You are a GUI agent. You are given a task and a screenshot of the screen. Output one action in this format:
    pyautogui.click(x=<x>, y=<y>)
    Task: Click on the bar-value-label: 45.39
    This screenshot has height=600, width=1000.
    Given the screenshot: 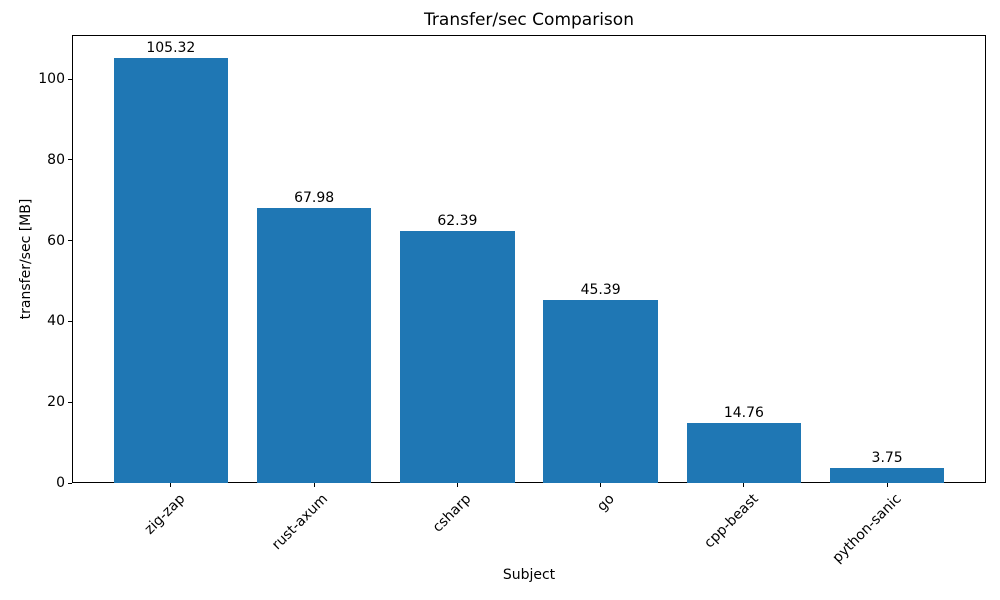 What is the action you would take?
    pyautogui.click(x=600, y=289)
    